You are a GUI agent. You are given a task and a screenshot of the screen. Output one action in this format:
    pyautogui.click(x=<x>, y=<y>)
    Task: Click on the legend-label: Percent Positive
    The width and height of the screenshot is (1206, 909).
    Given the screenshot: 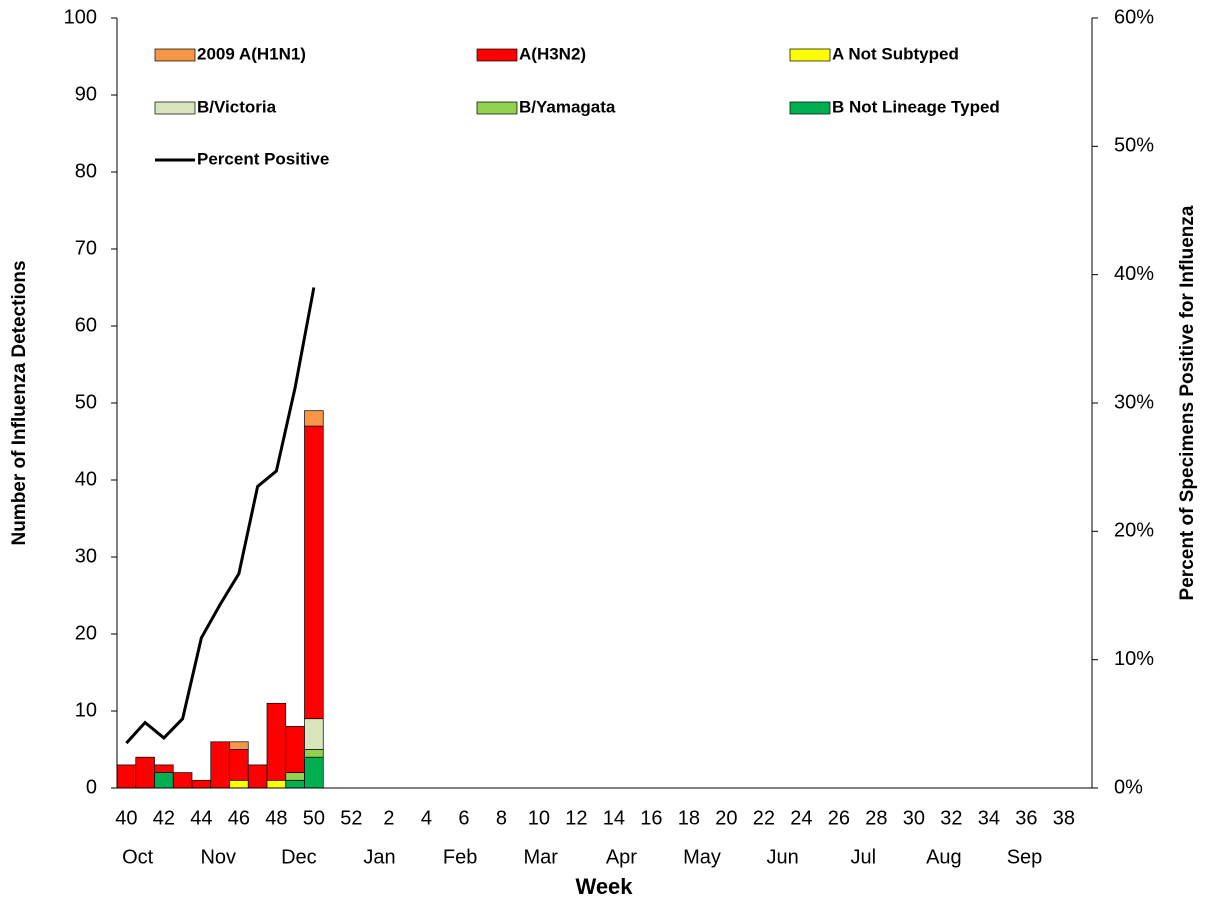 What is the action you would take?
    pyautogui.click(x=263, y=158)
    